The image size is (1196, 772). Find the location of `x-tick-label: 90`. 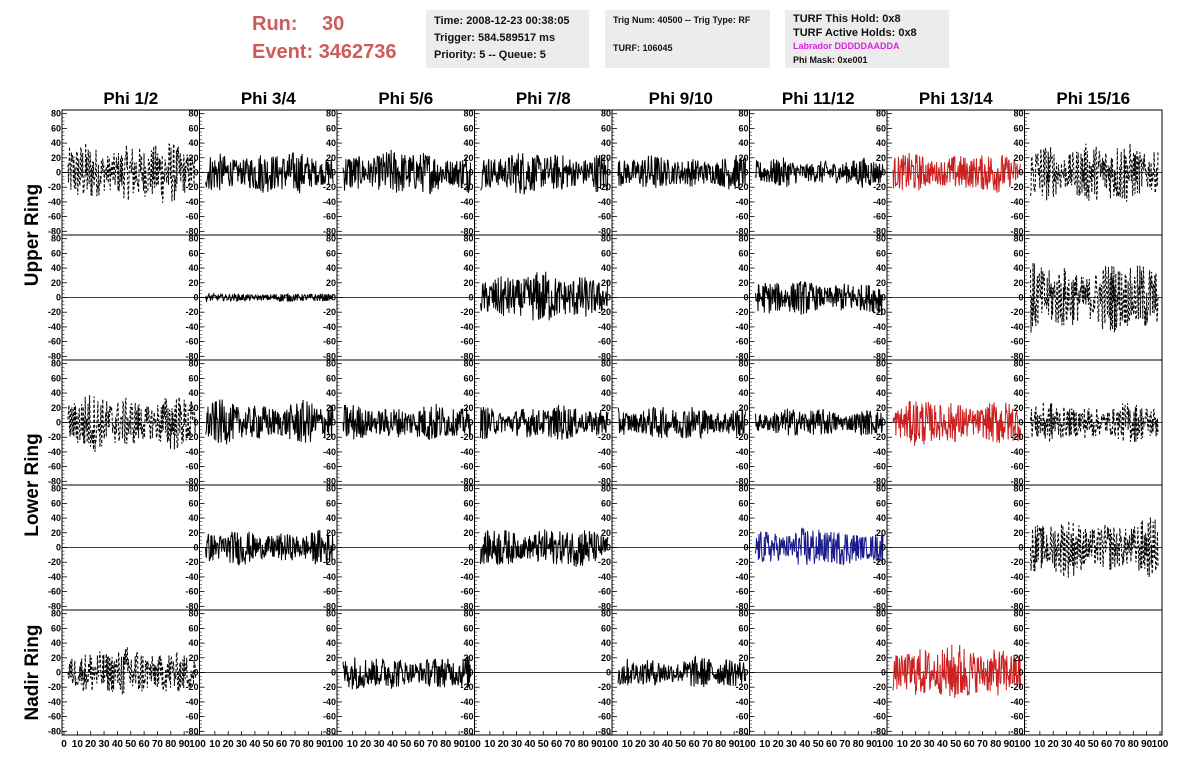

x-tick-label: 90 is located at coordinates (322, 744).